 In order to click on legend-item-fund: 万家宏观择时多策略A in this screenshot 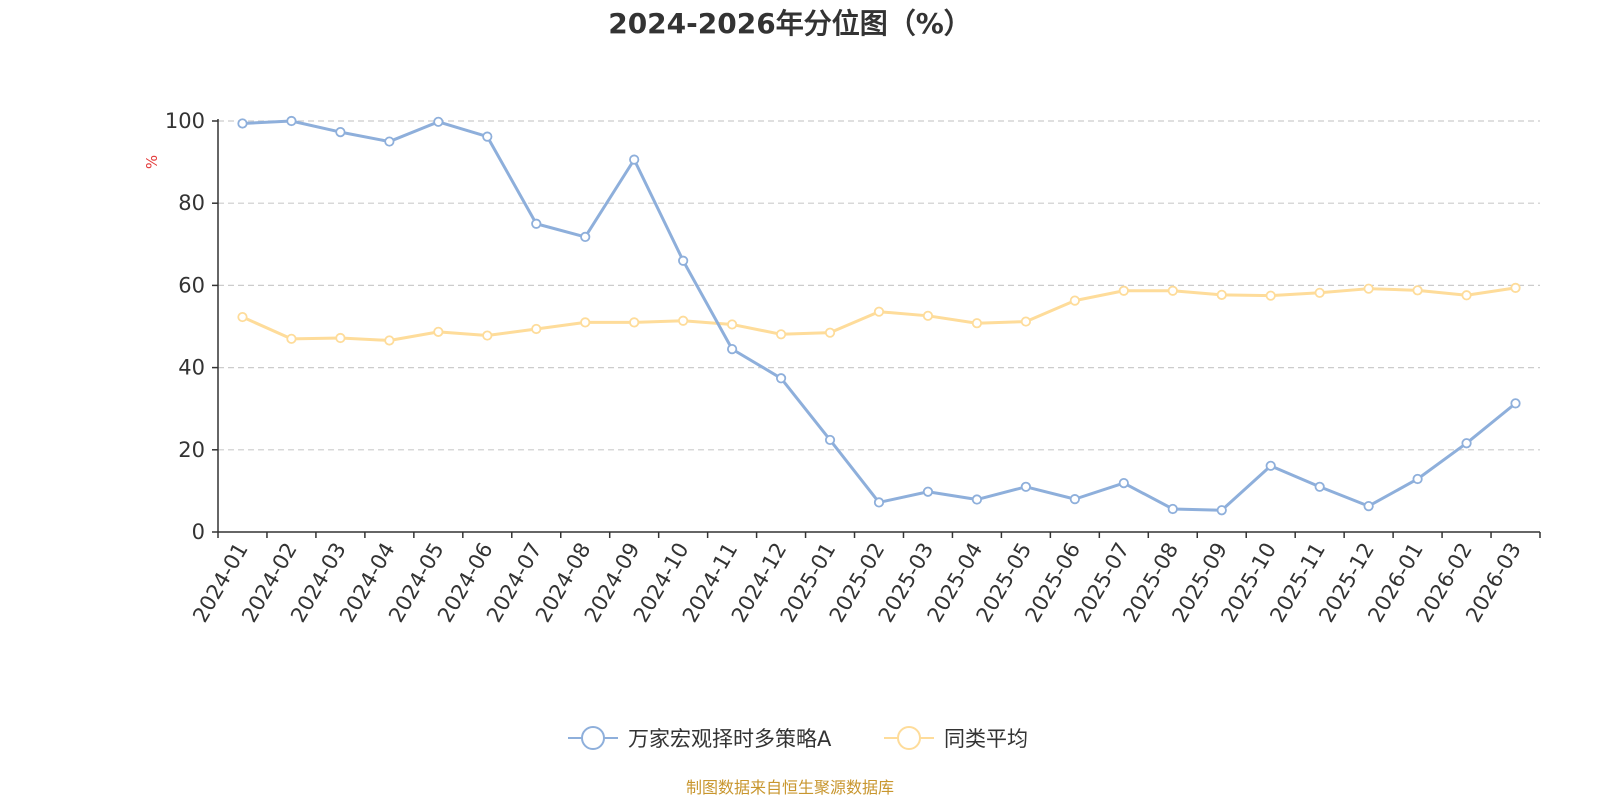, I will do `click(700, 738)`.